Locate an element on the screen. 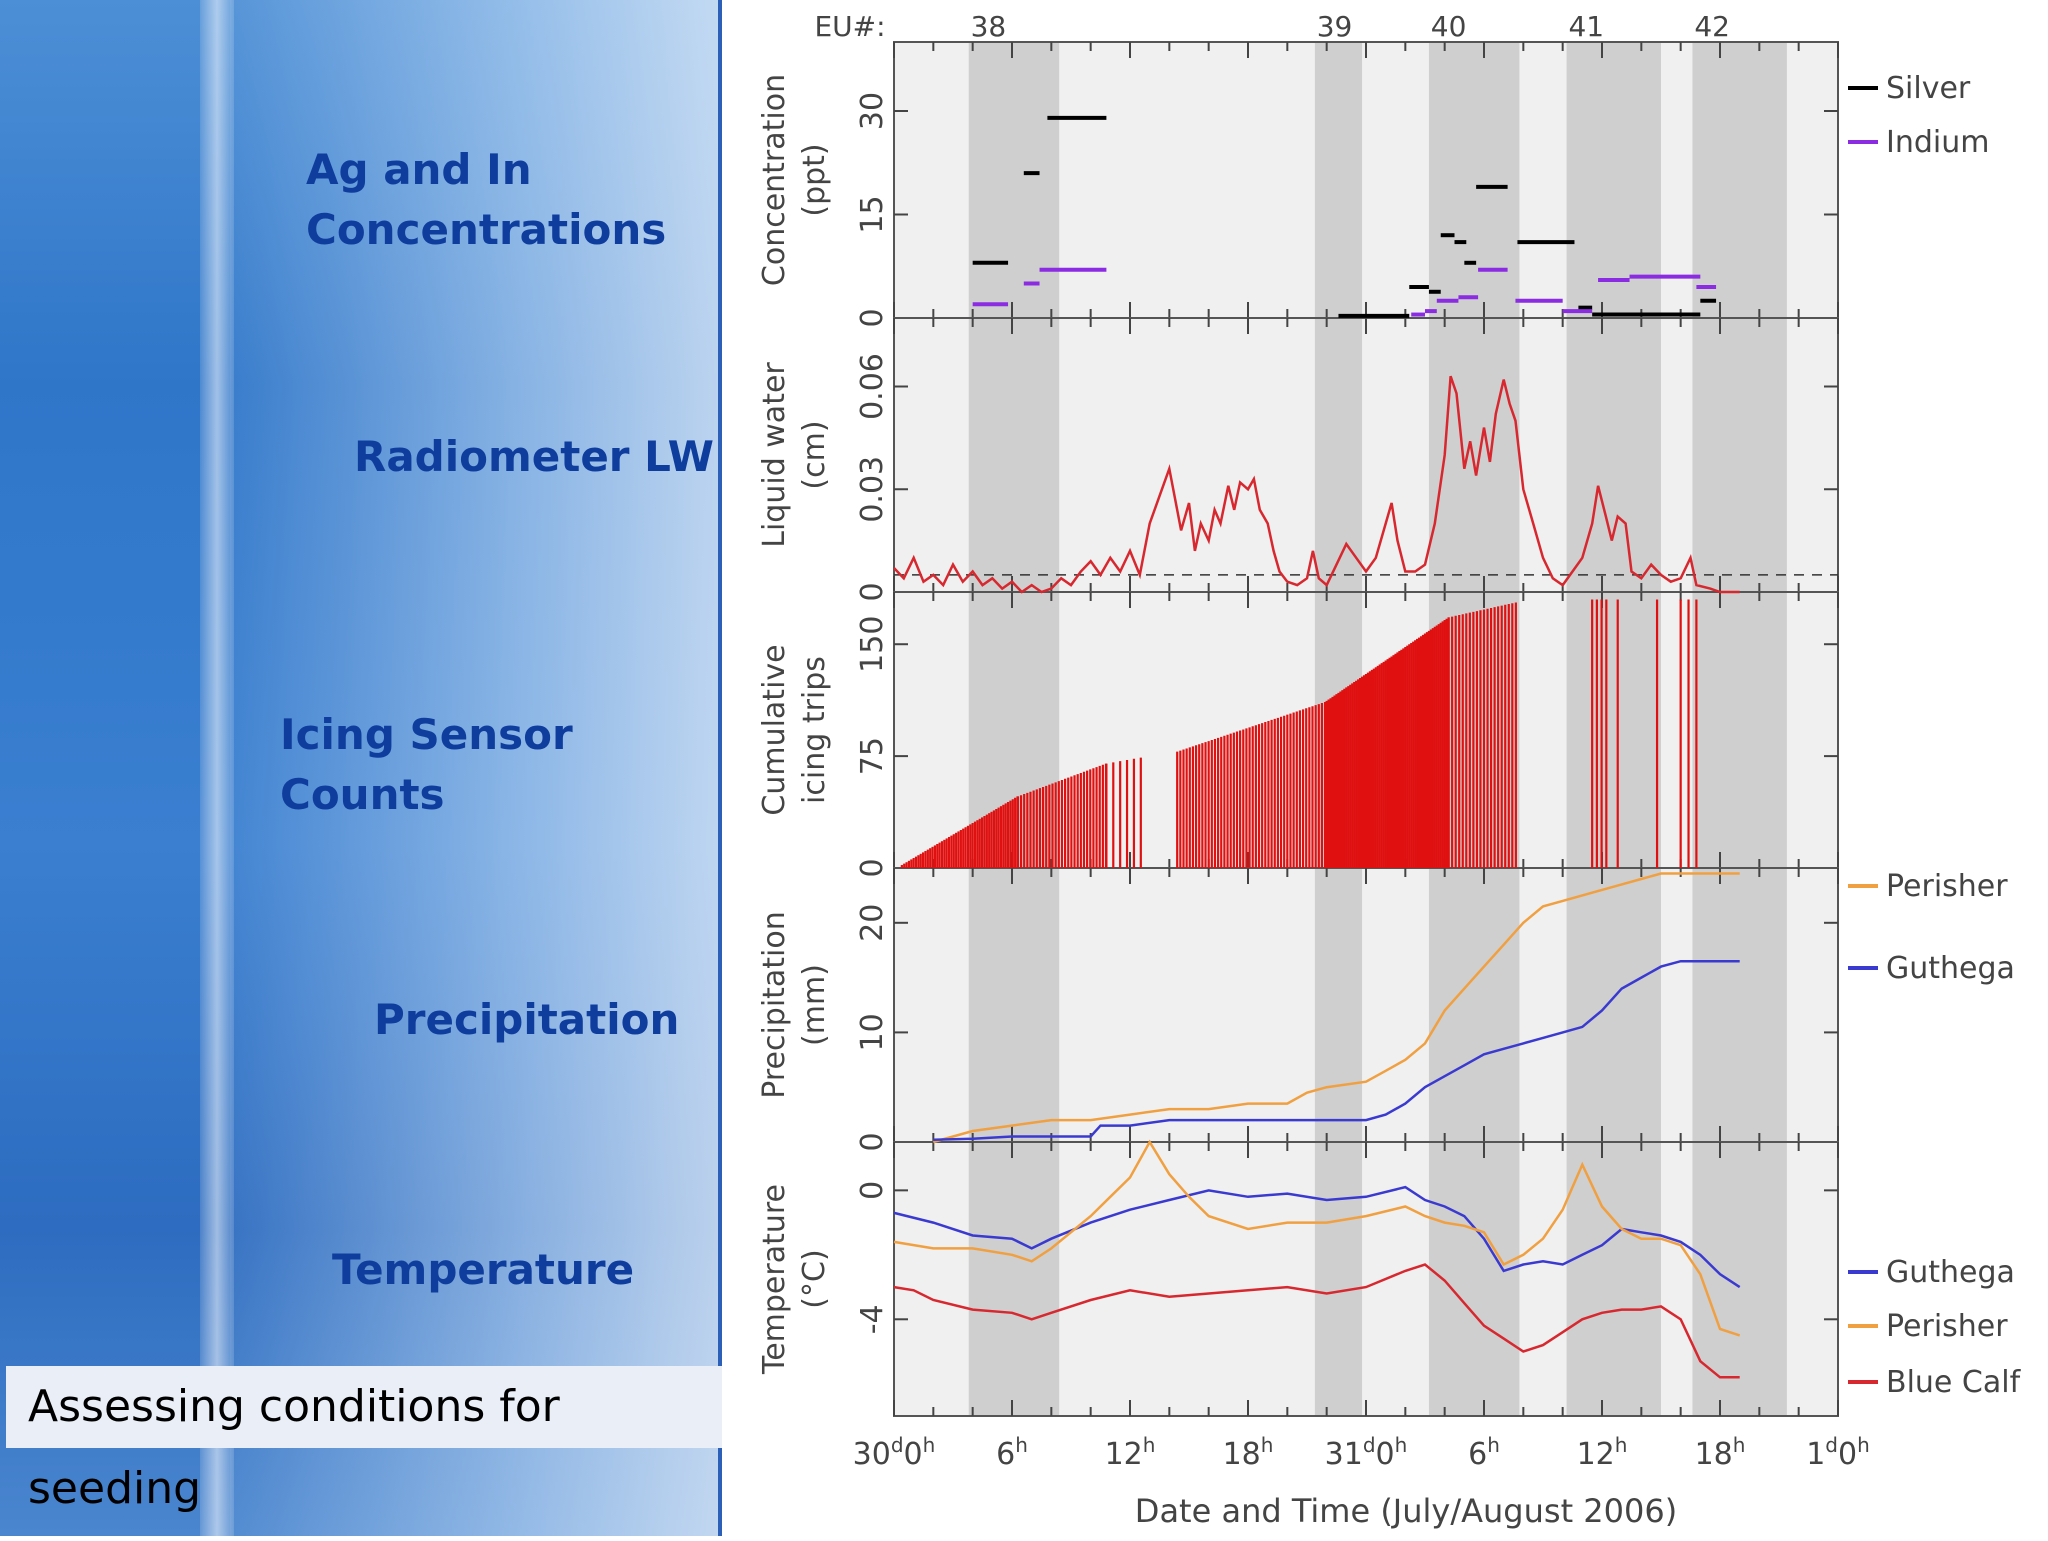 Image resolution: width=2048 pixels, height=1541 pixels. eu-label: 40 is located at coordinates (1449, 26).